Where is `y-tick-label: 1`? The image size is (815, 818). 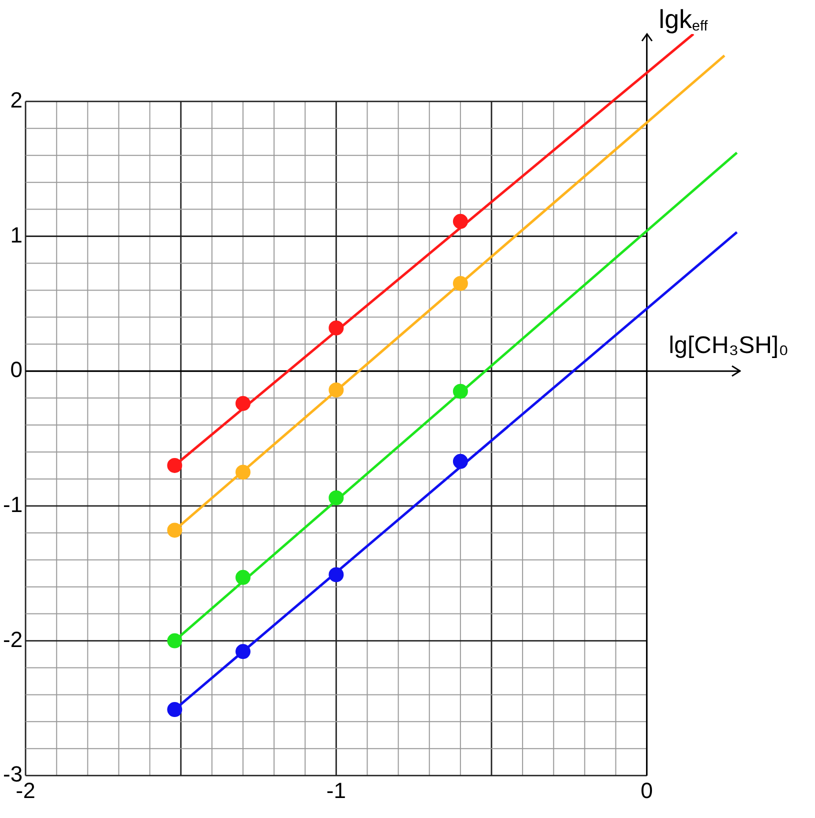
y-tick-label: 1 is located at coordinates (16, 235).